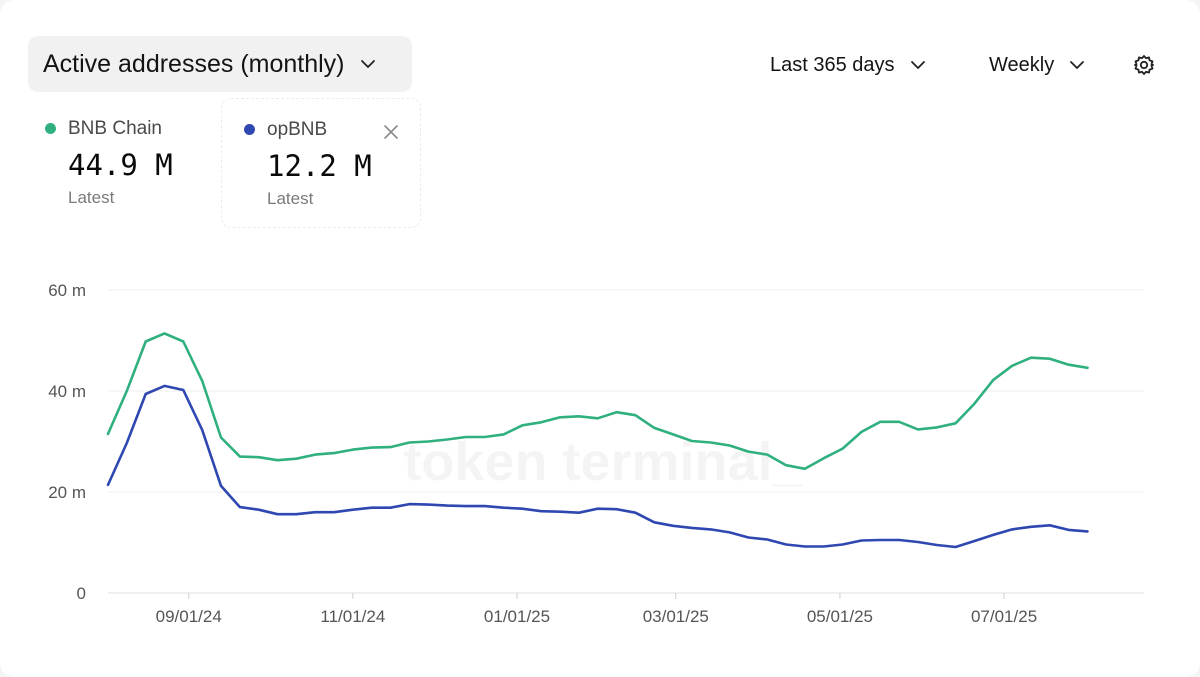  What do you see at coordinates (67, 492) in the screenshot?
I see `y-tick-label: 20 m` at bounding box center [67, 492].